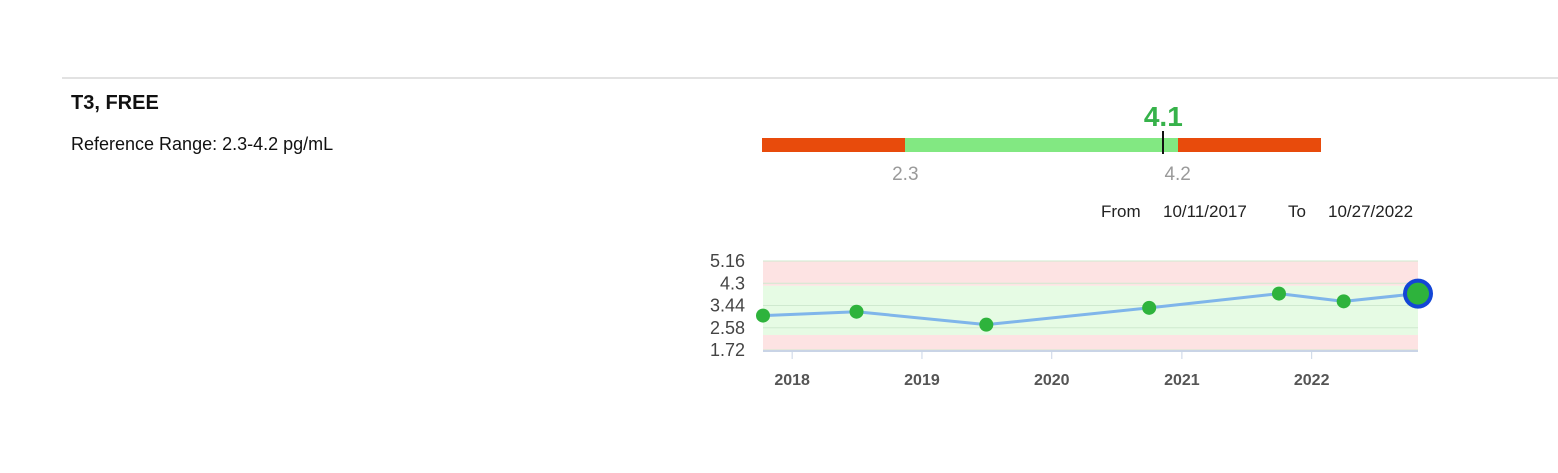 The height and width of the screenshot is (473, 1558). I want to click on y-tick-label: 2.58, so click(727, 328).